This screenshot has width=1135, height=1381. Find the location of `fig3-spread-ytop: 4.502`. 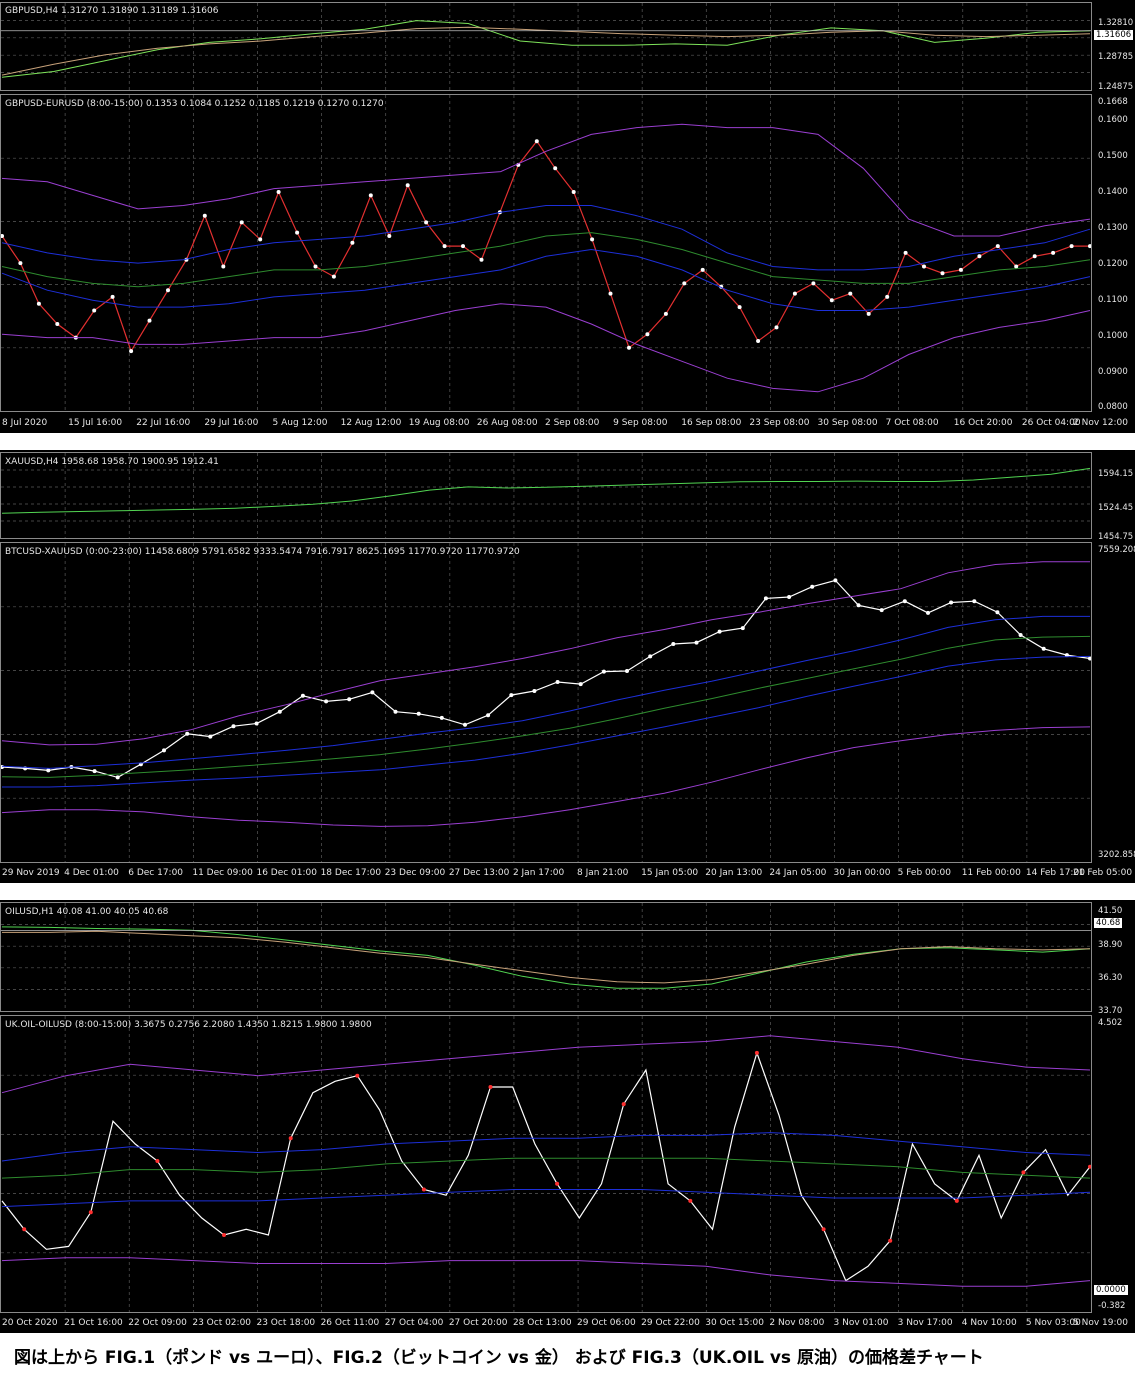

fig3-spread-ytop: 4.502 is located at coordinates (1110, 1023).